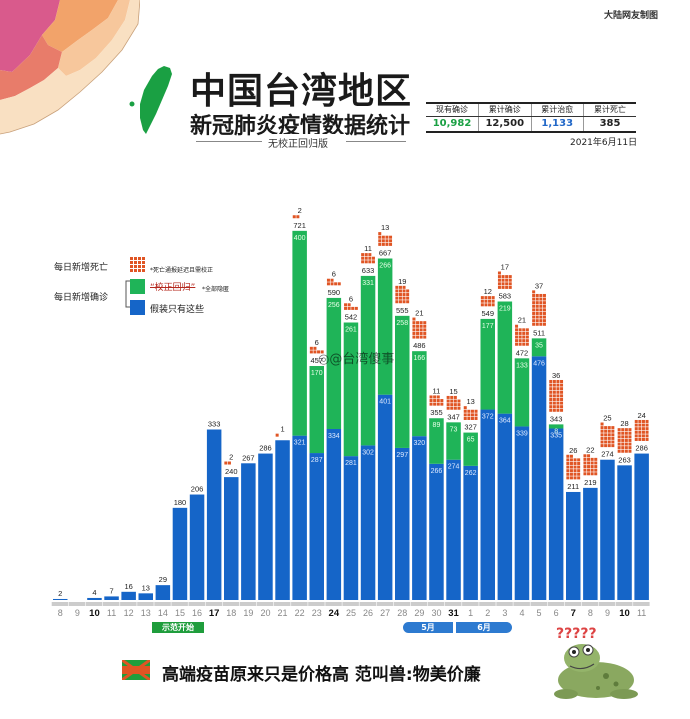 This screenshot has width=690, height=719. I want to click on blue-value-label: 320, so click(420, 443).